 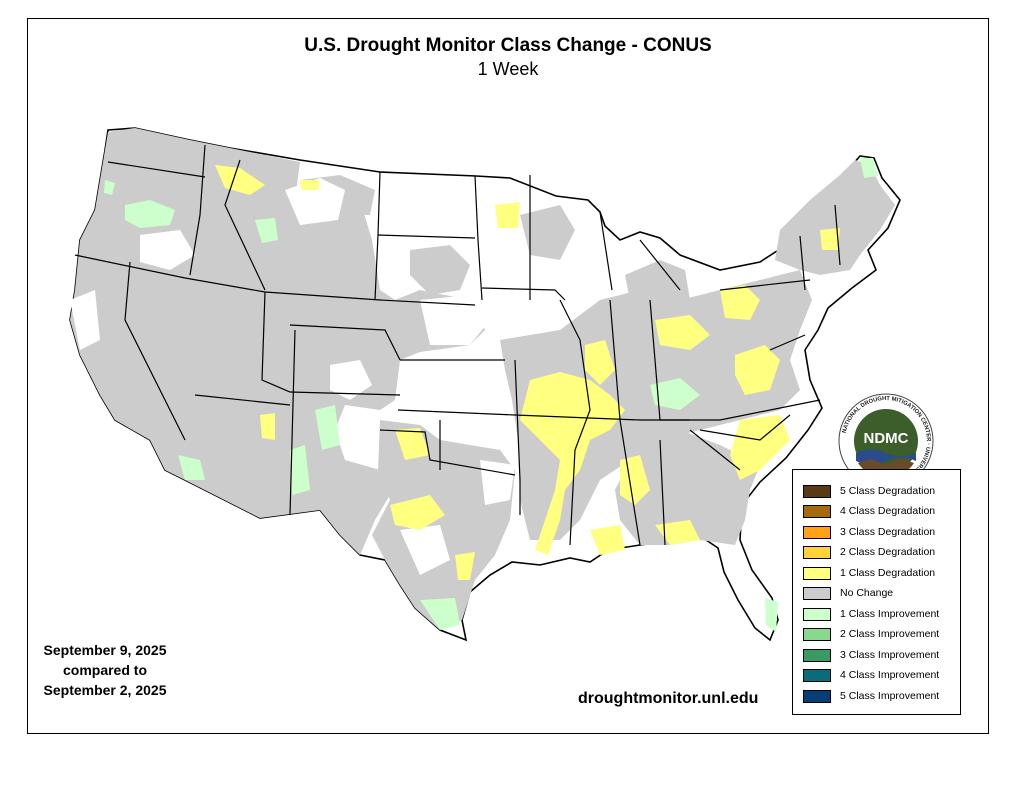 I want to click on legend-item-3-class-degradation: 3 Class Degradation, so click(x=869, y=532).